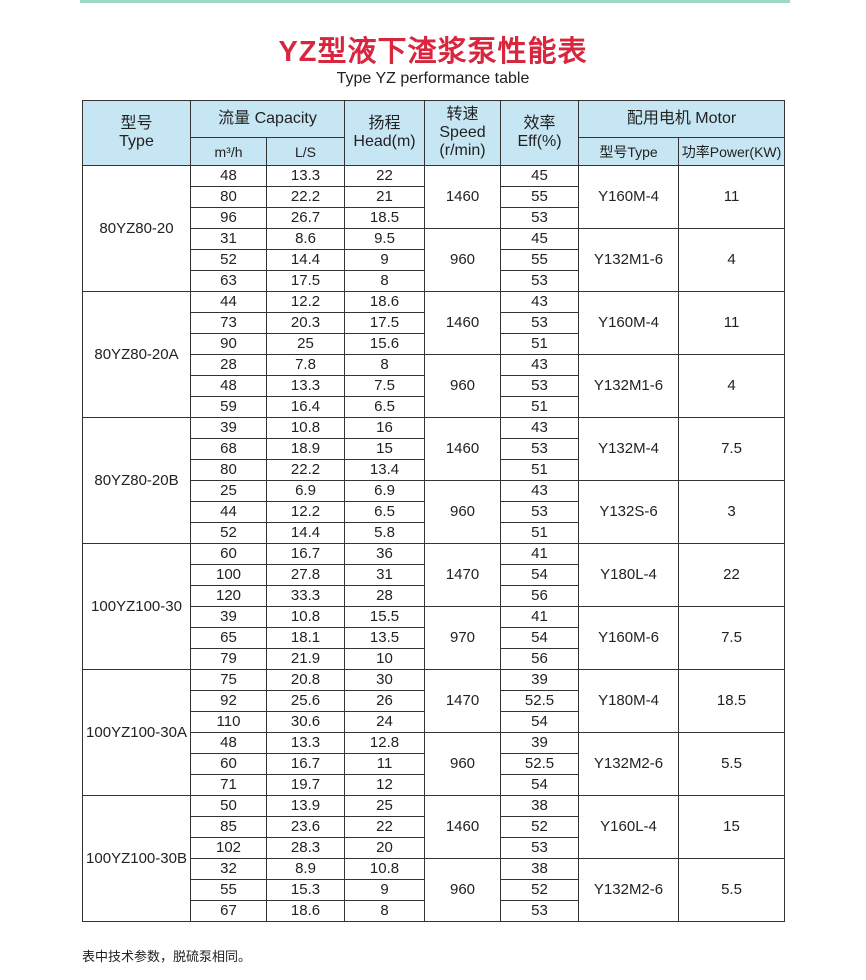 The image size is (866, 980). What do you see at coordinates (228, 281) in the screenshot?
I see `capacity-m3h-cell: 63` at bounding box center [228, 281].